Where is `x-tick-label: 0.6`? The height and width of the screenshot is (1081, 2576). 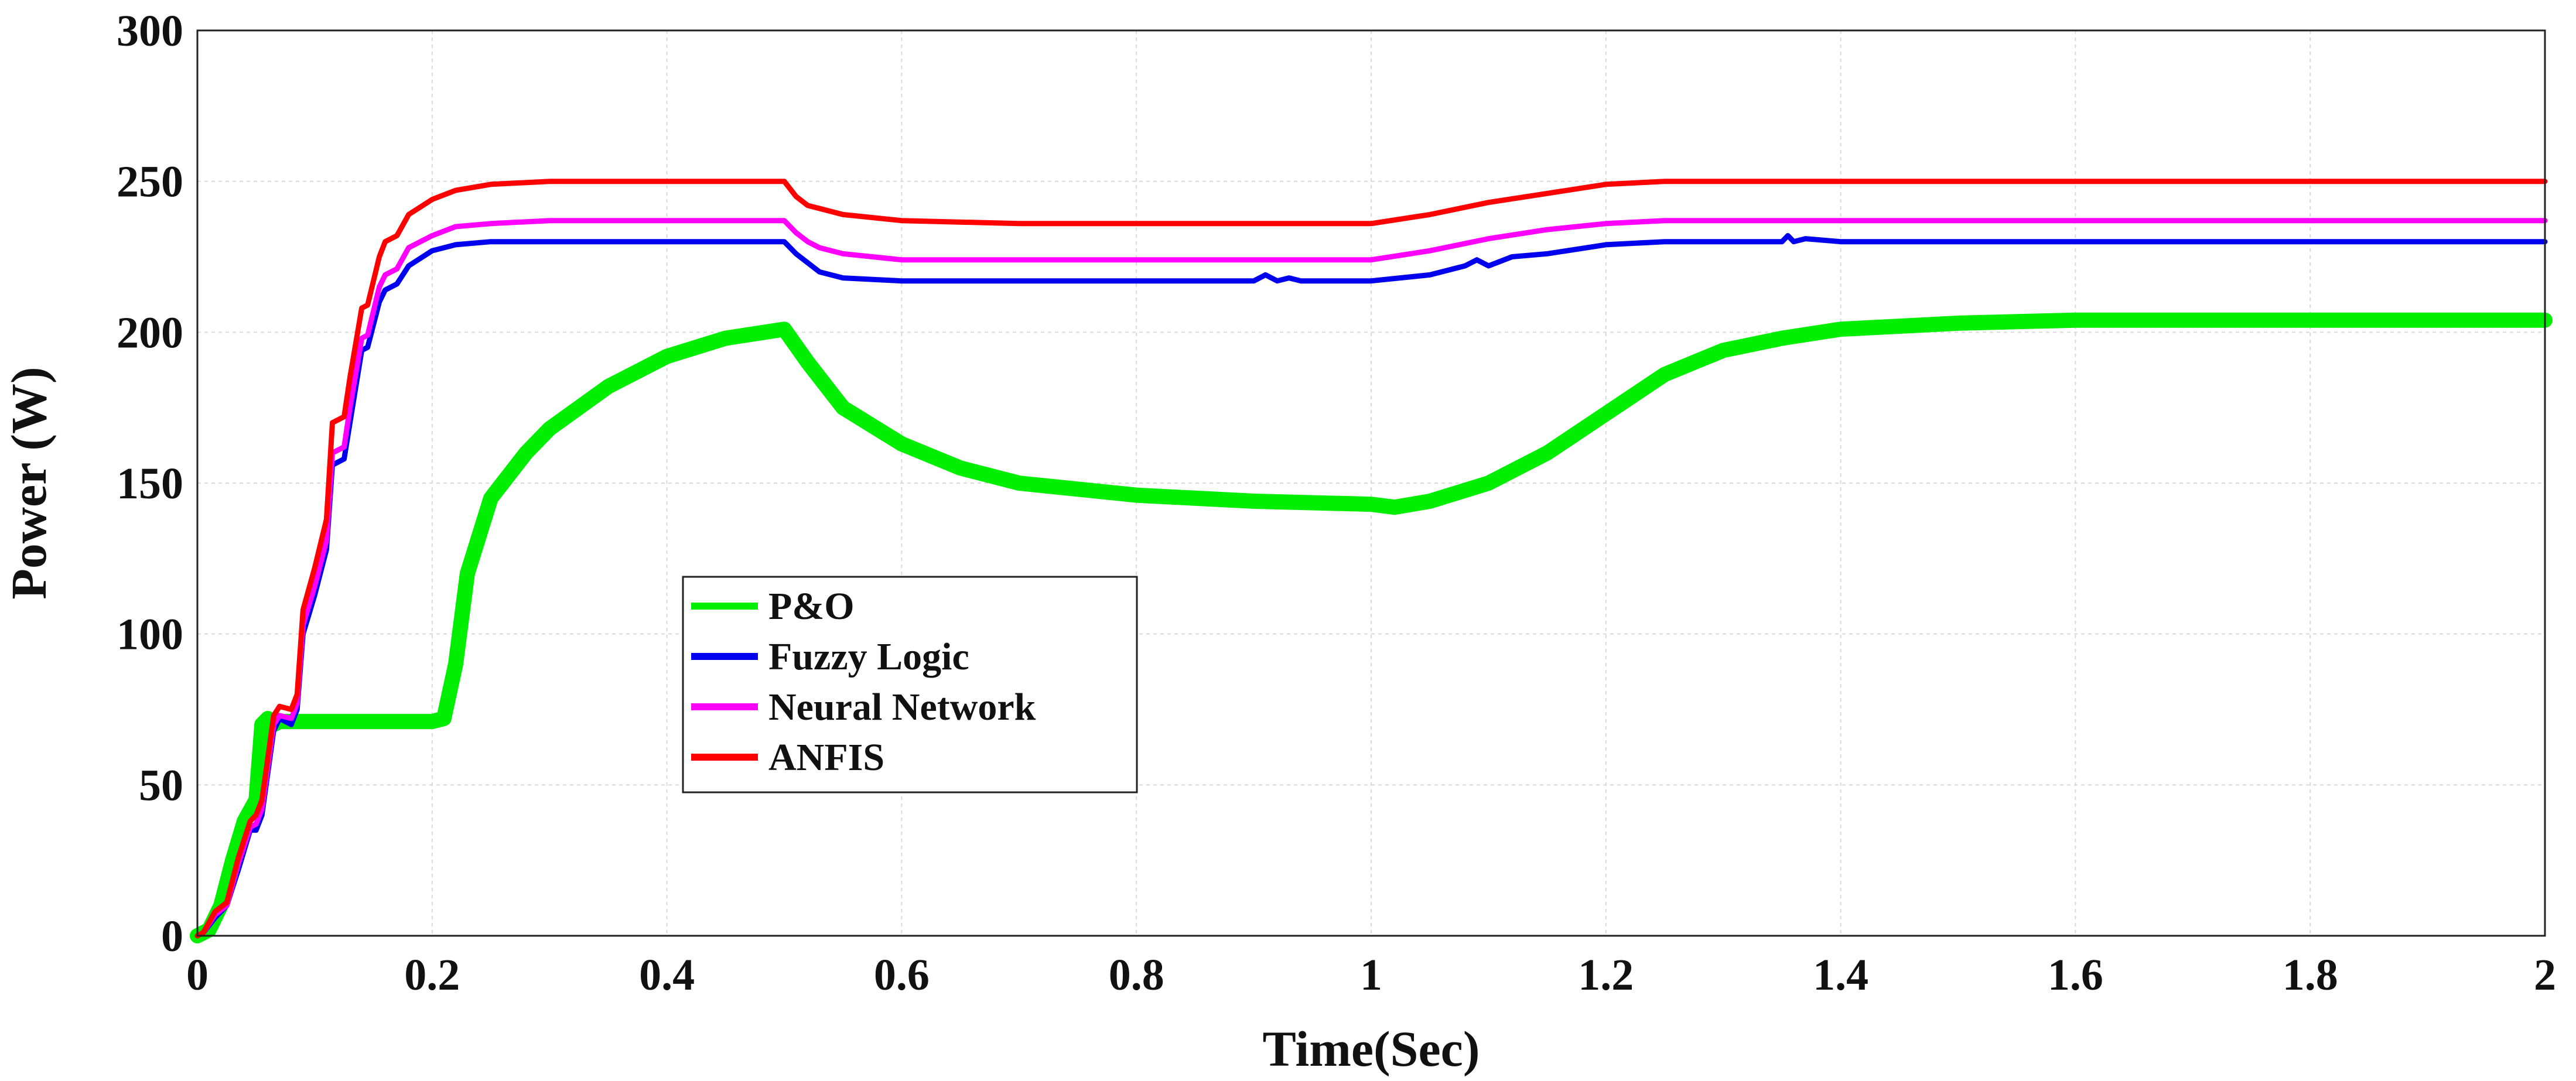
x-tick-label: 0.6 is located at coordinates (902, 975).